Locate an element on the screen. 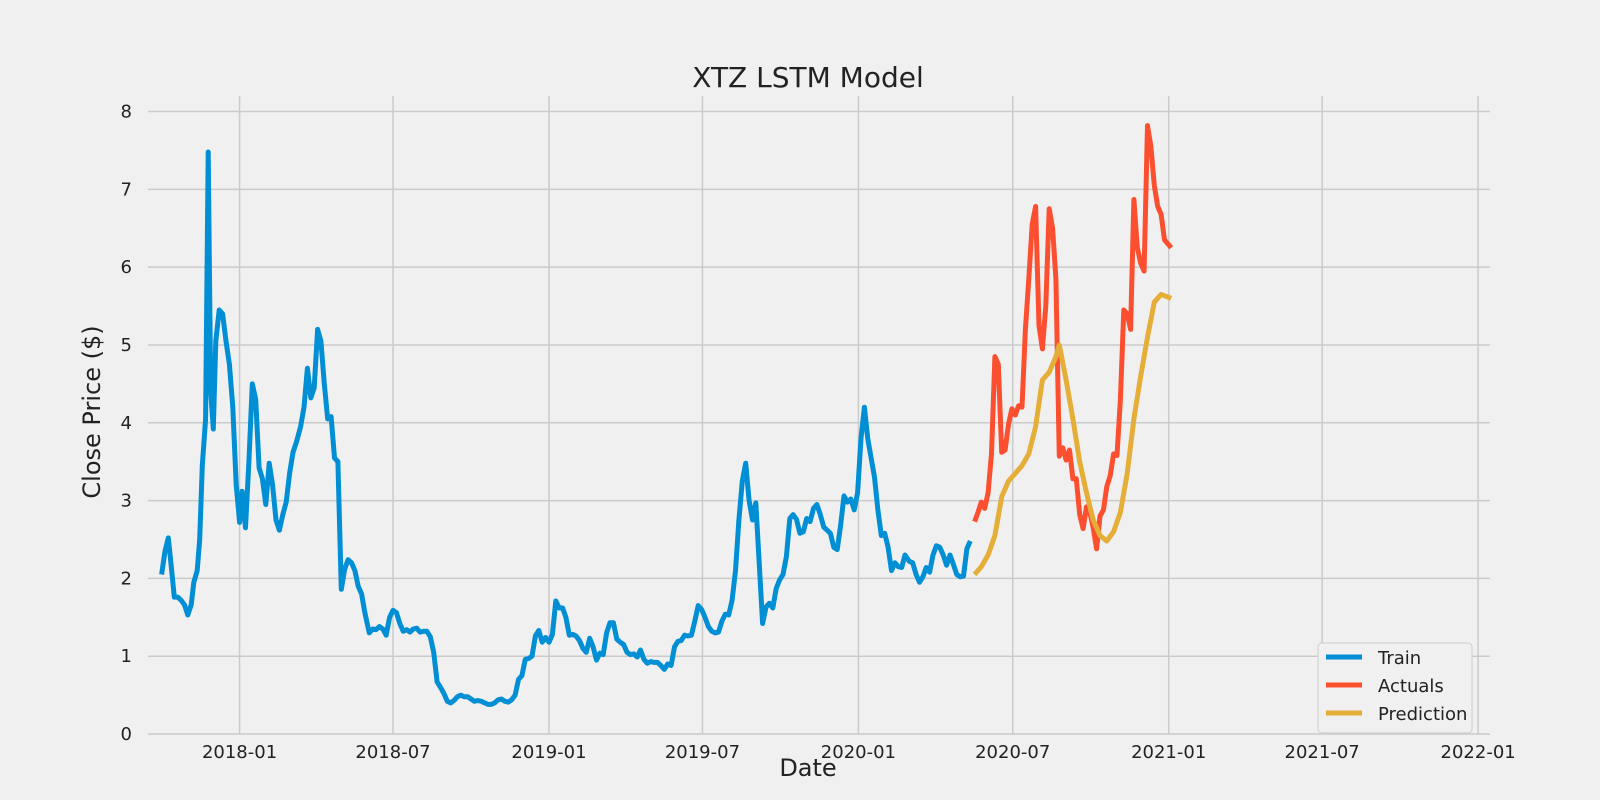  x-tick-label: 2021-01 is located at coordinates (1168, 752).